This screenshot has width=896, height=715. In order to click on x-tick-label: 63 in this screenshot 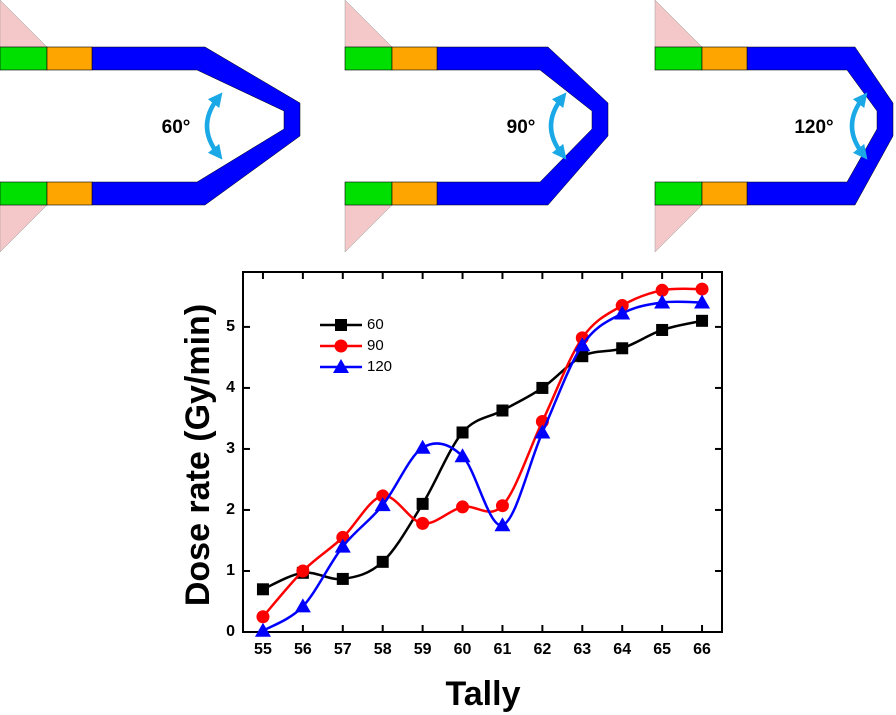, I will do `click(582, 649)`.